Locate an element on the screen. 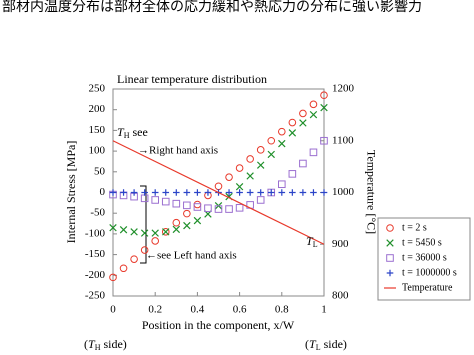  bracket is located at coordinates (143, 224).